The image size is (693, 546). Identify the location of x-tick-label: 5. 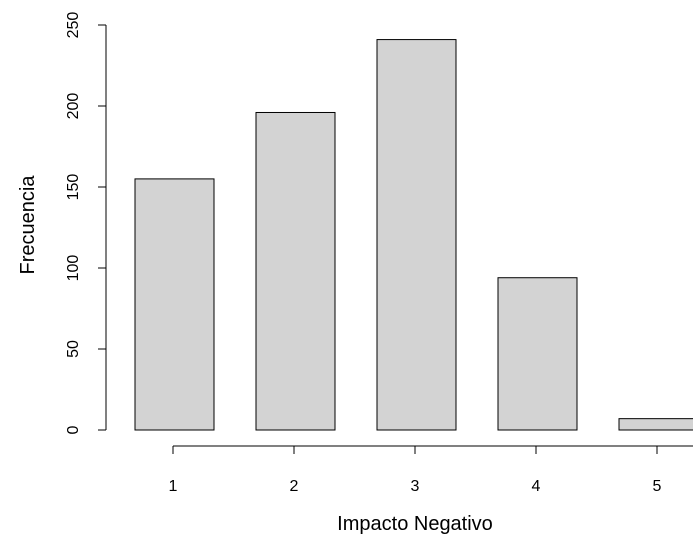
(657, 486).